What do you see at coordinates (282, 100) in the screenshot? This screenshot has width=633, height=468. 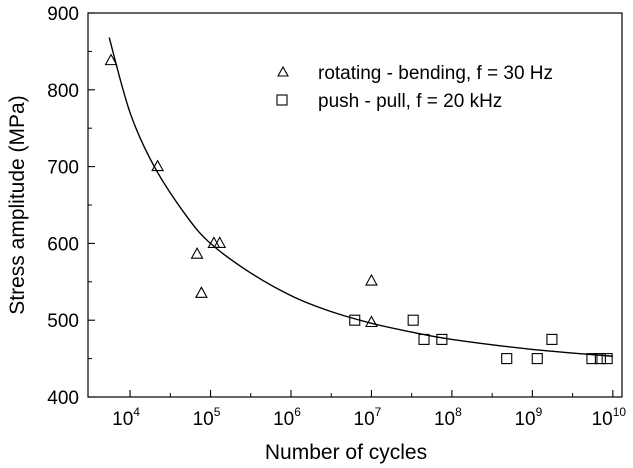 I see `legend-square-marker` at bounding box center [282, 100].